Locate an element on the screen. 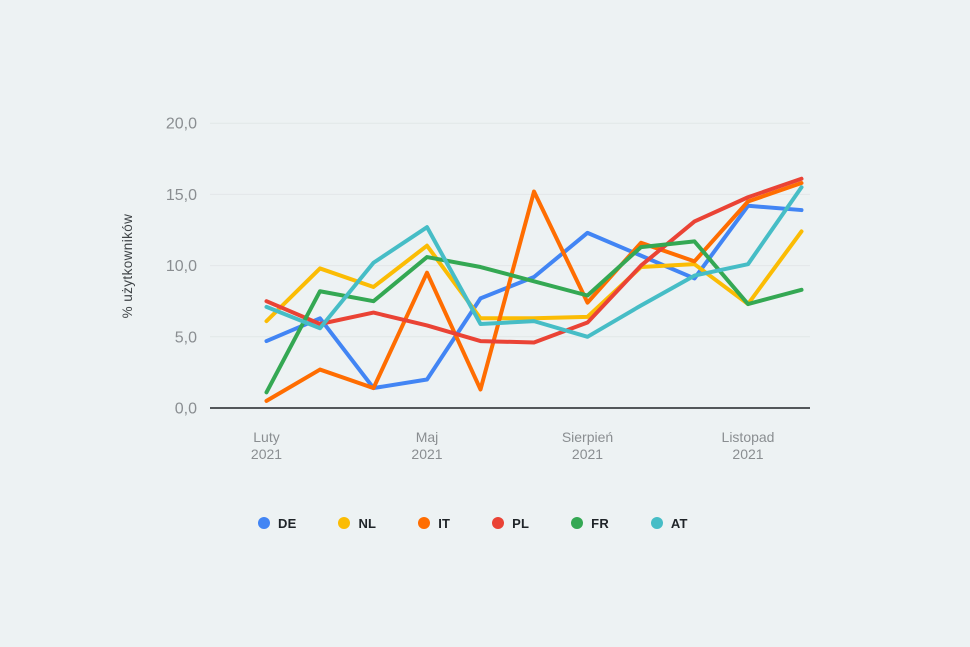 Image resolution: width=970 pixels, height=647 pixels. legend-item-NL: NL is located at coordinates (357, 523).